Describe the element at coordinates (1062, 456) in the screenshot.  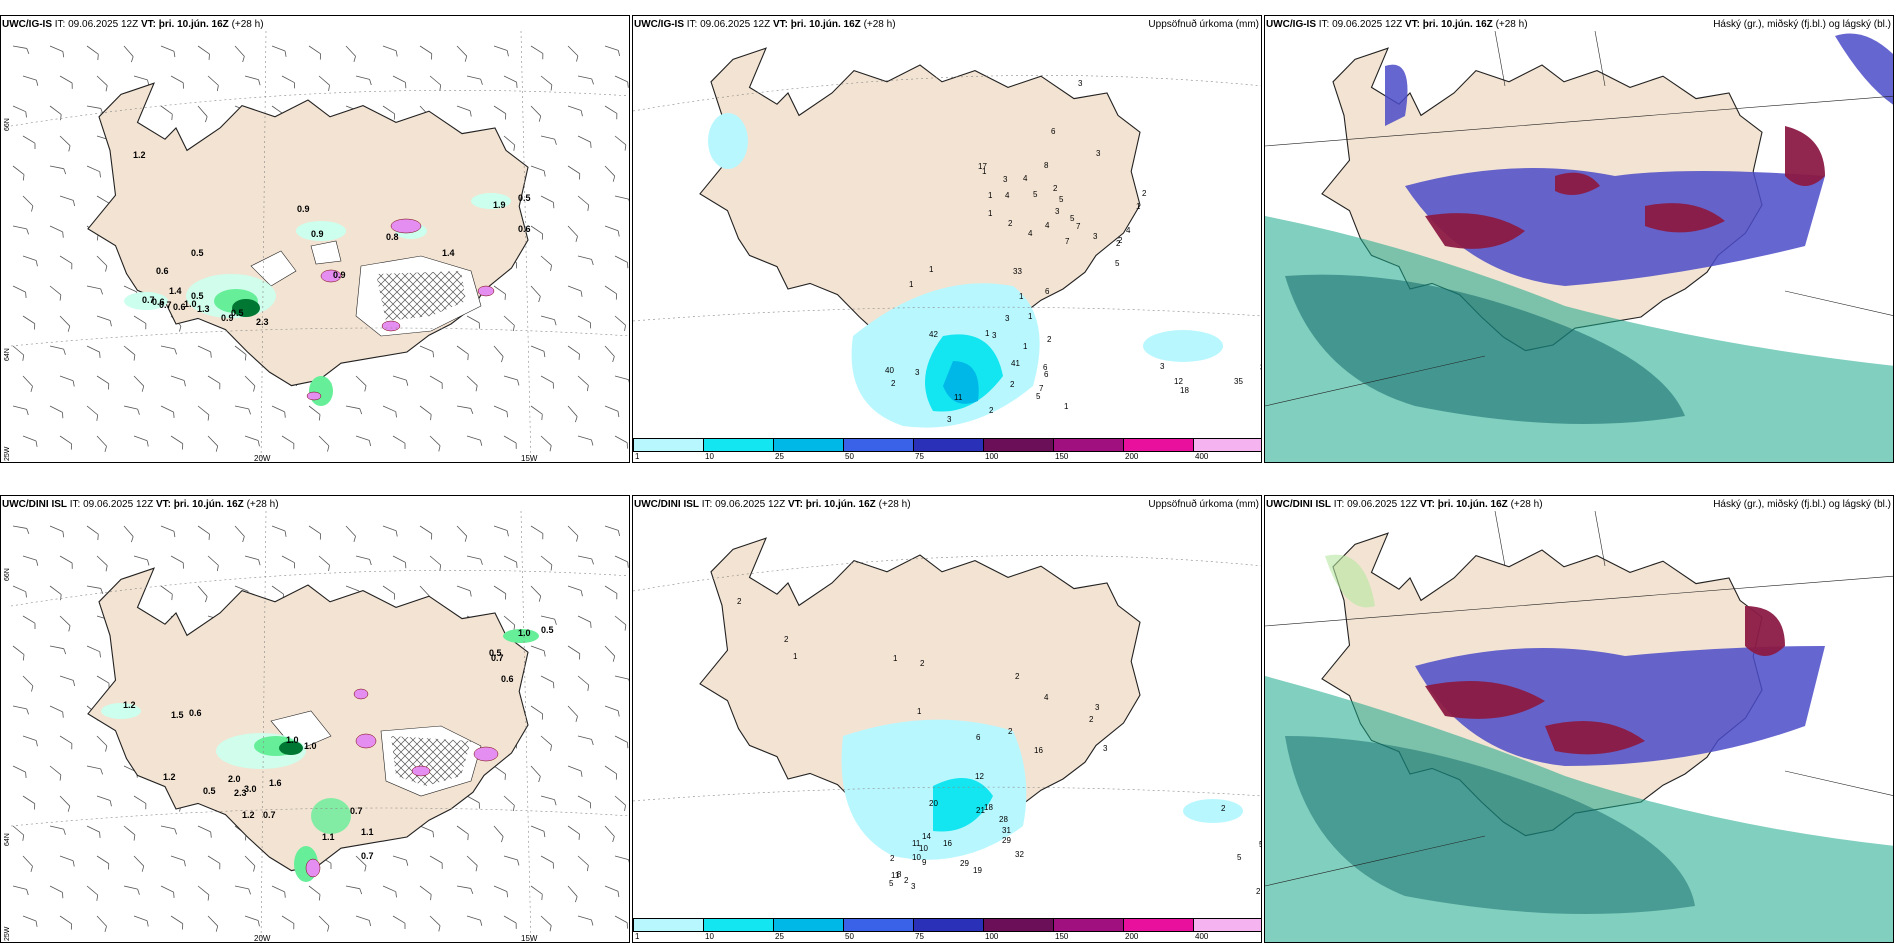
I see `colorbar-tick: 150` at that location.